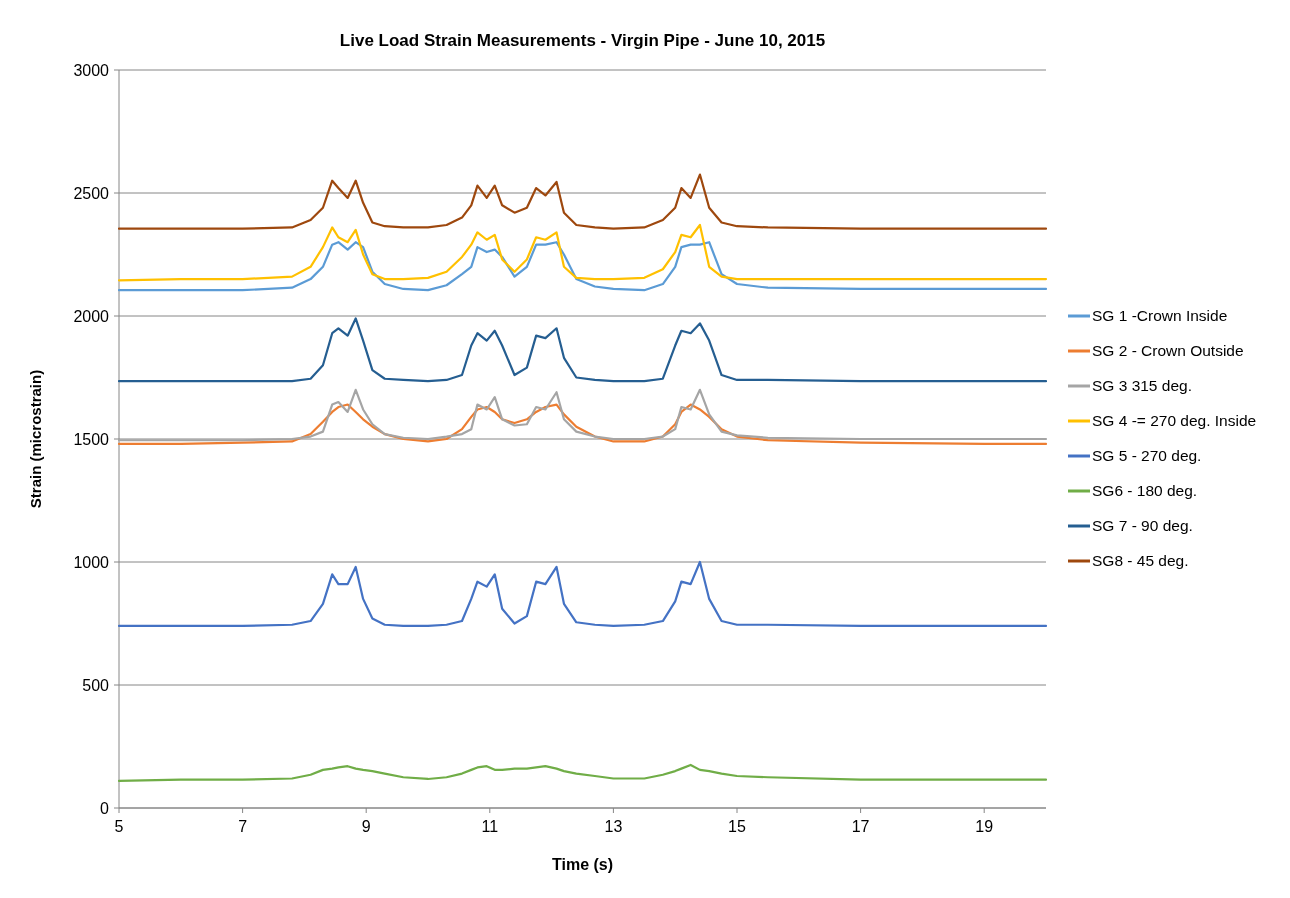 Image resolution: width=1290 pixels, height=898 pixels. Describe the element at coordinates (1142, 386) in the screenshot. I see `legend-label: SG 3 315 deg.` at that location.